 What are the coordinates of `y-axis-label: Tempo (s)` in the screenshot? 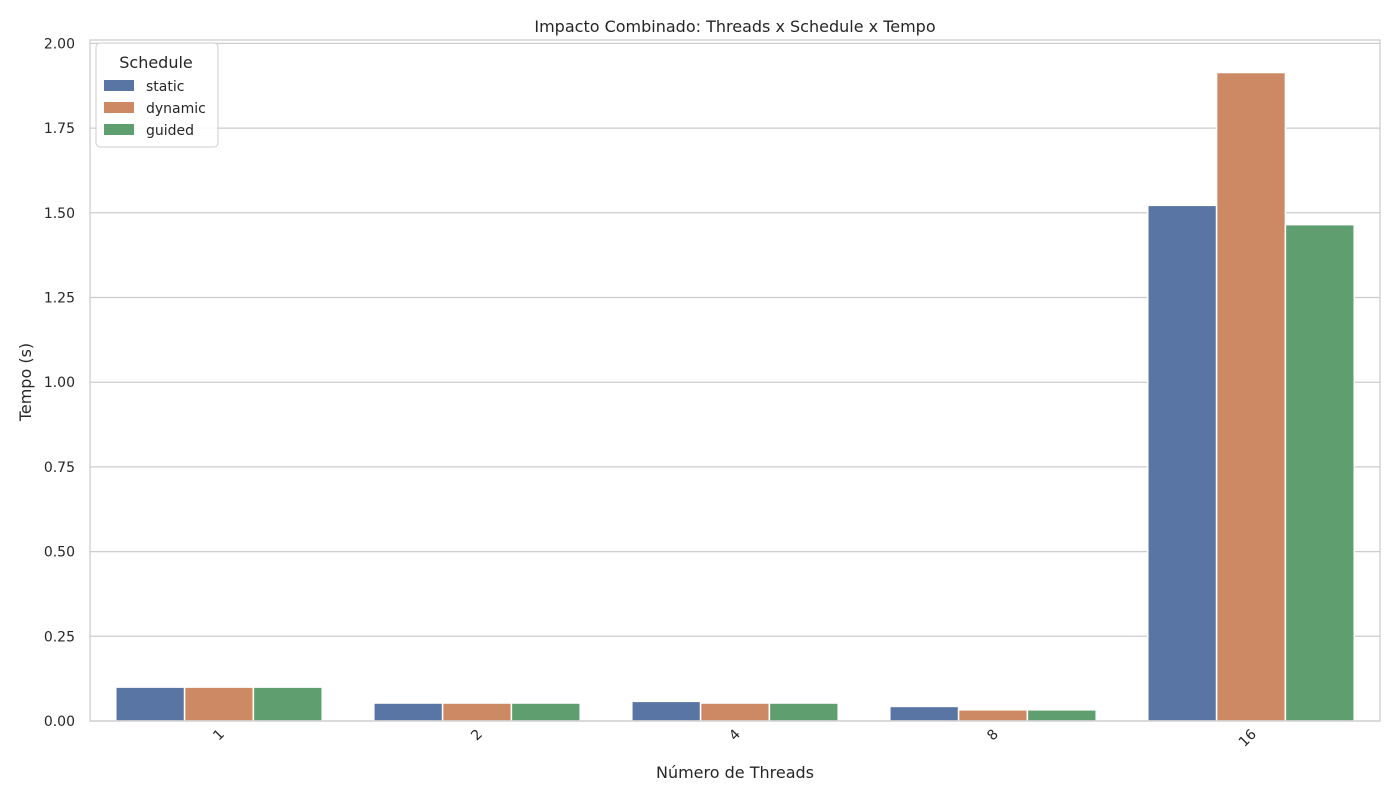 It's located at (25, 382).